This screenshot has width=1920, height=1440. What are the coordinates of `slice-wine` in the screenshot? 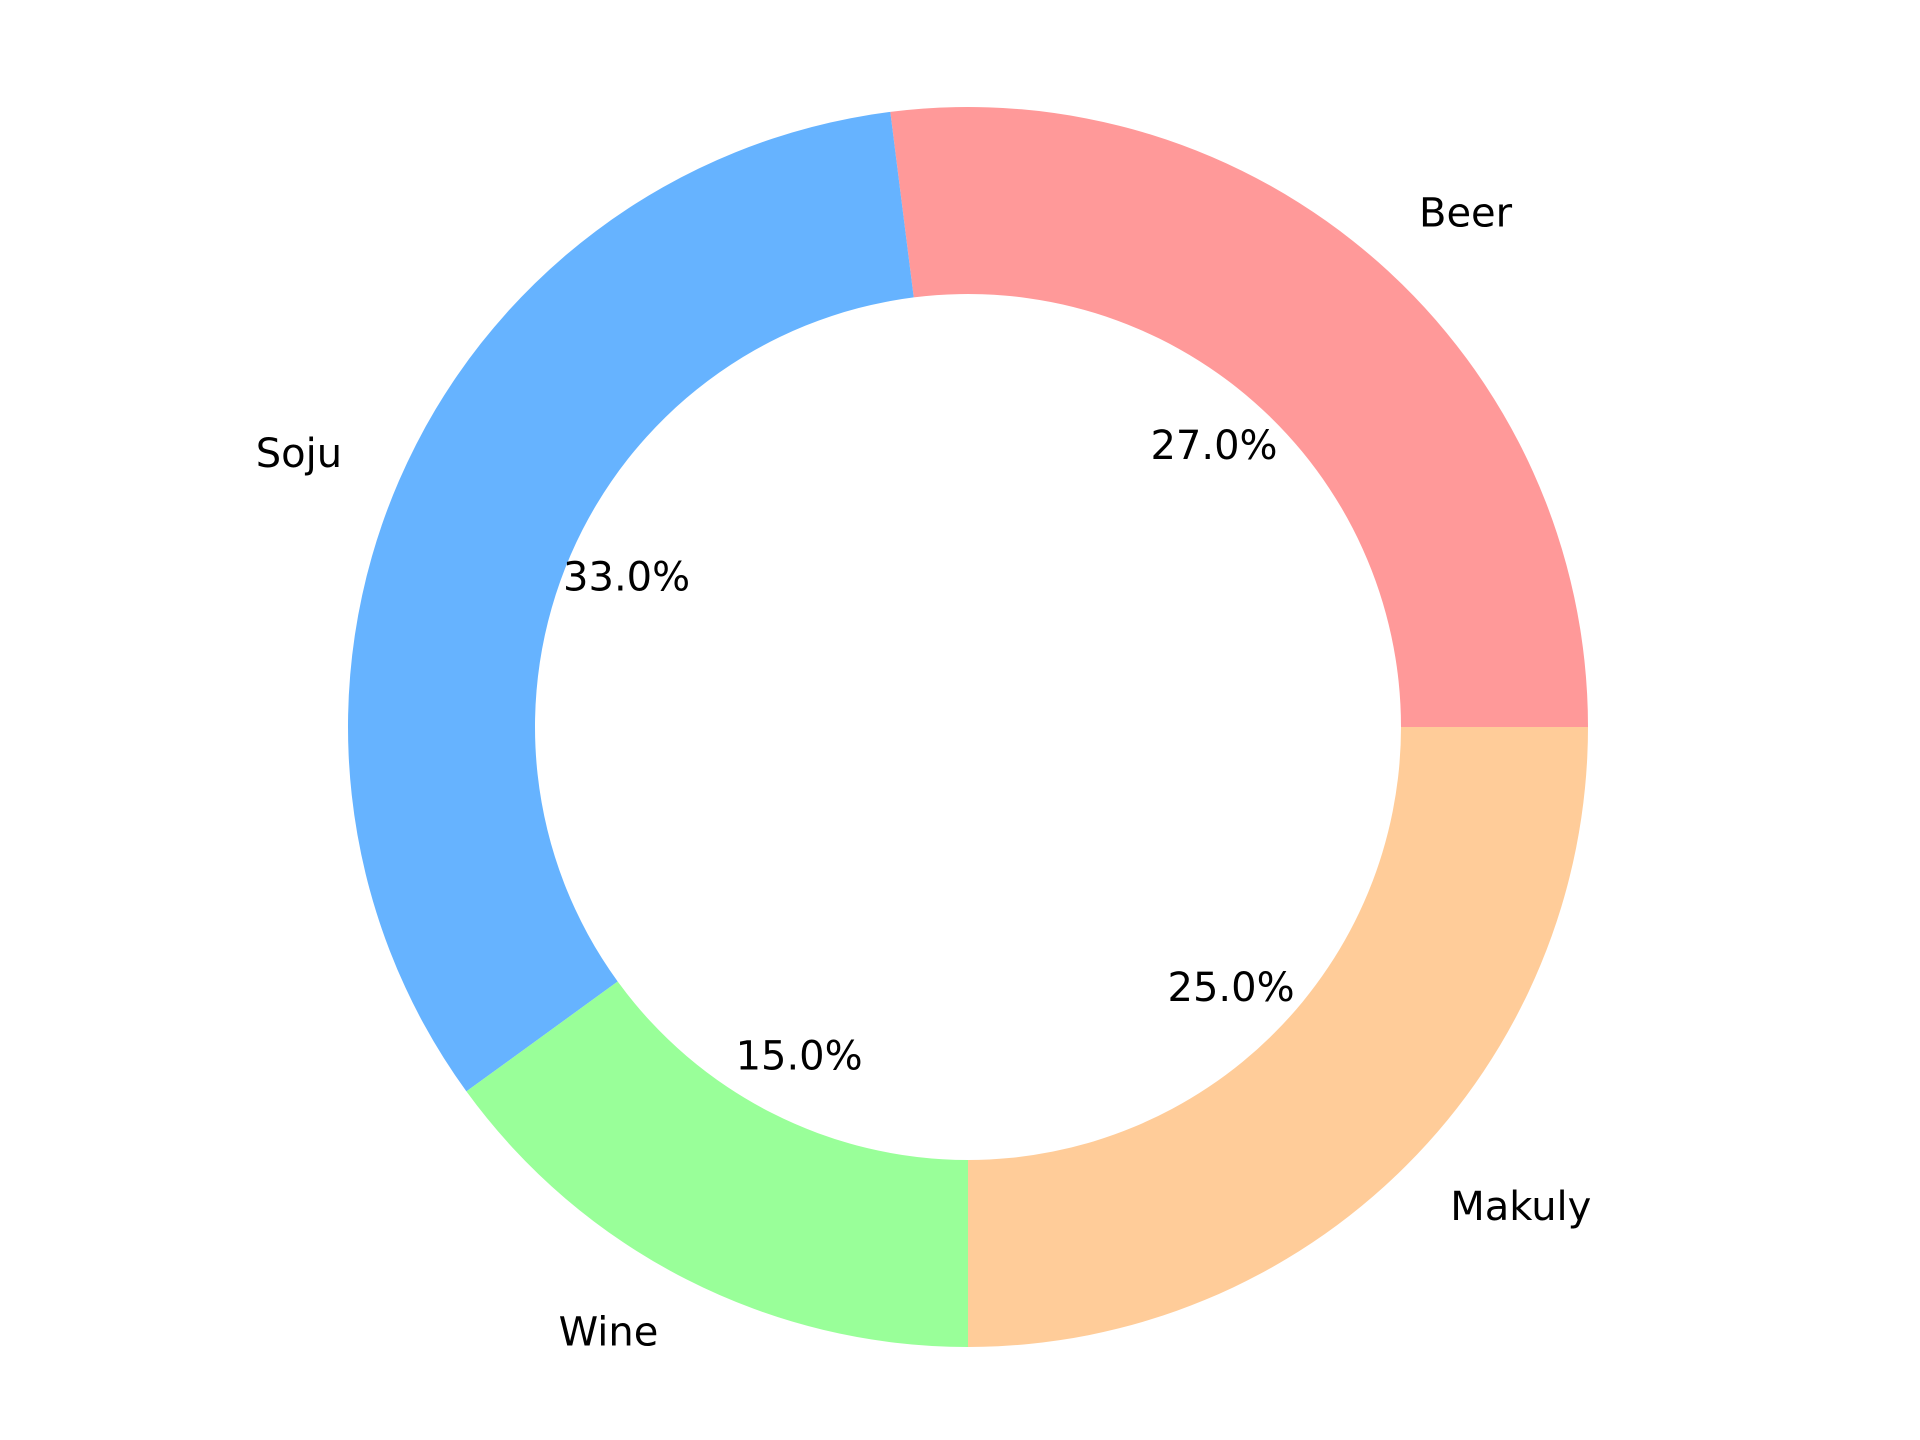 It's located at (717, 1164).